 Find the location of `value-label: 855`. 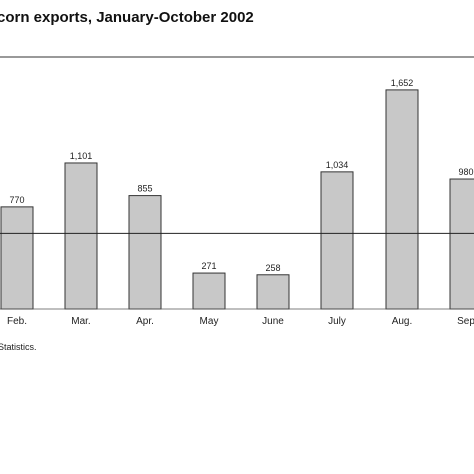

value-label: 855 is located at coordinates (144, 189).